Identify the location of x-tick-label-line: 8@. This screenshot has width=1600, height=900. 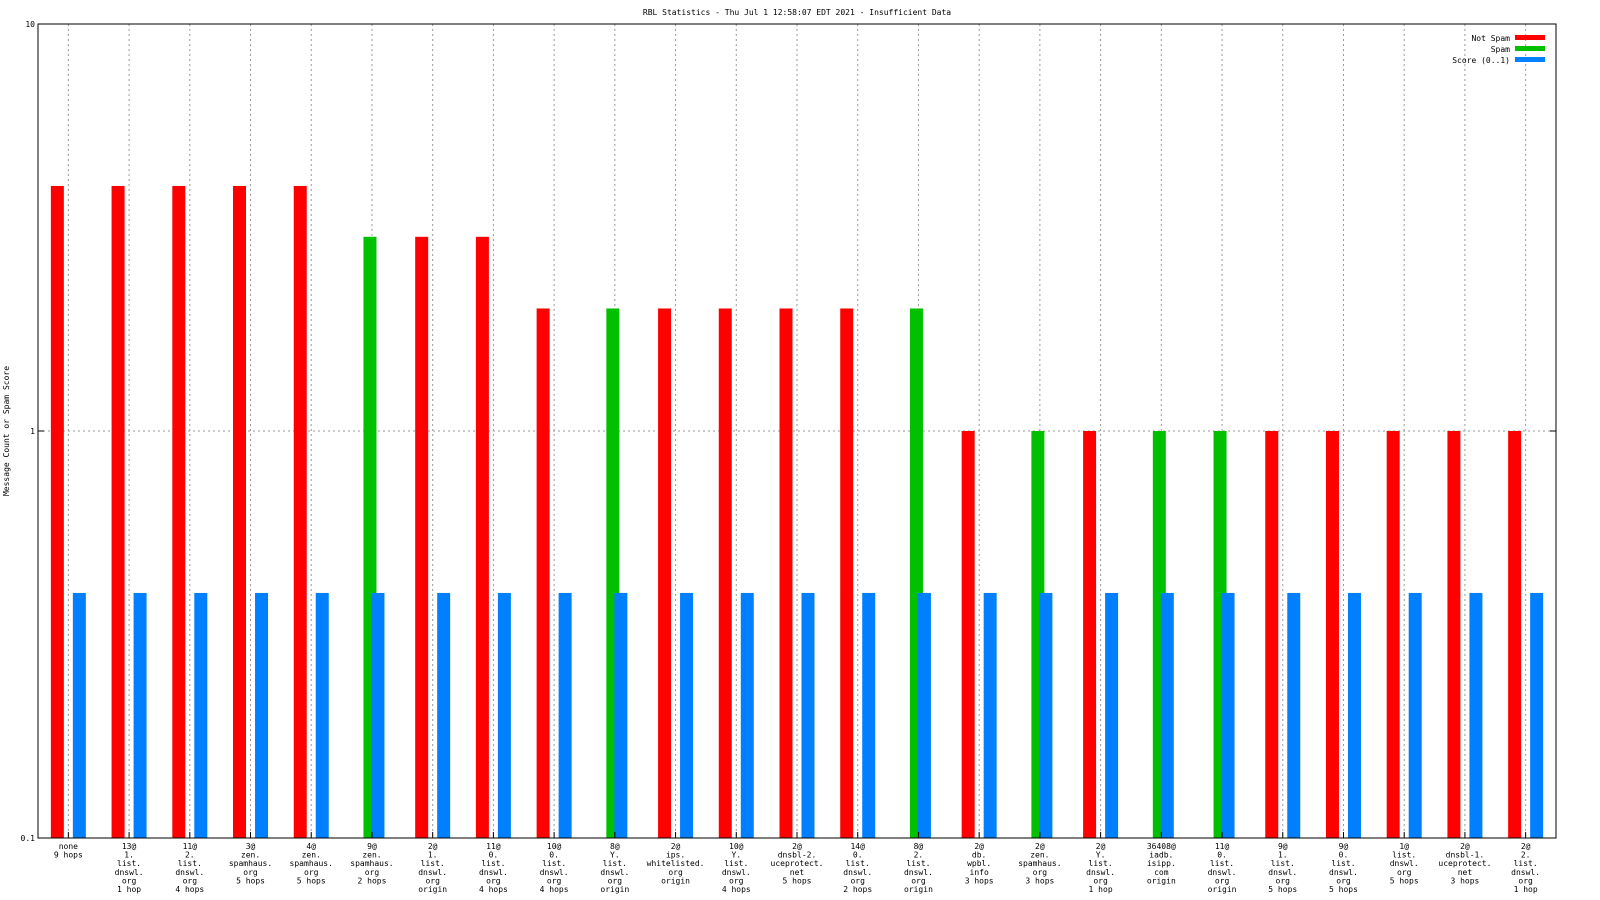
(615, 846).